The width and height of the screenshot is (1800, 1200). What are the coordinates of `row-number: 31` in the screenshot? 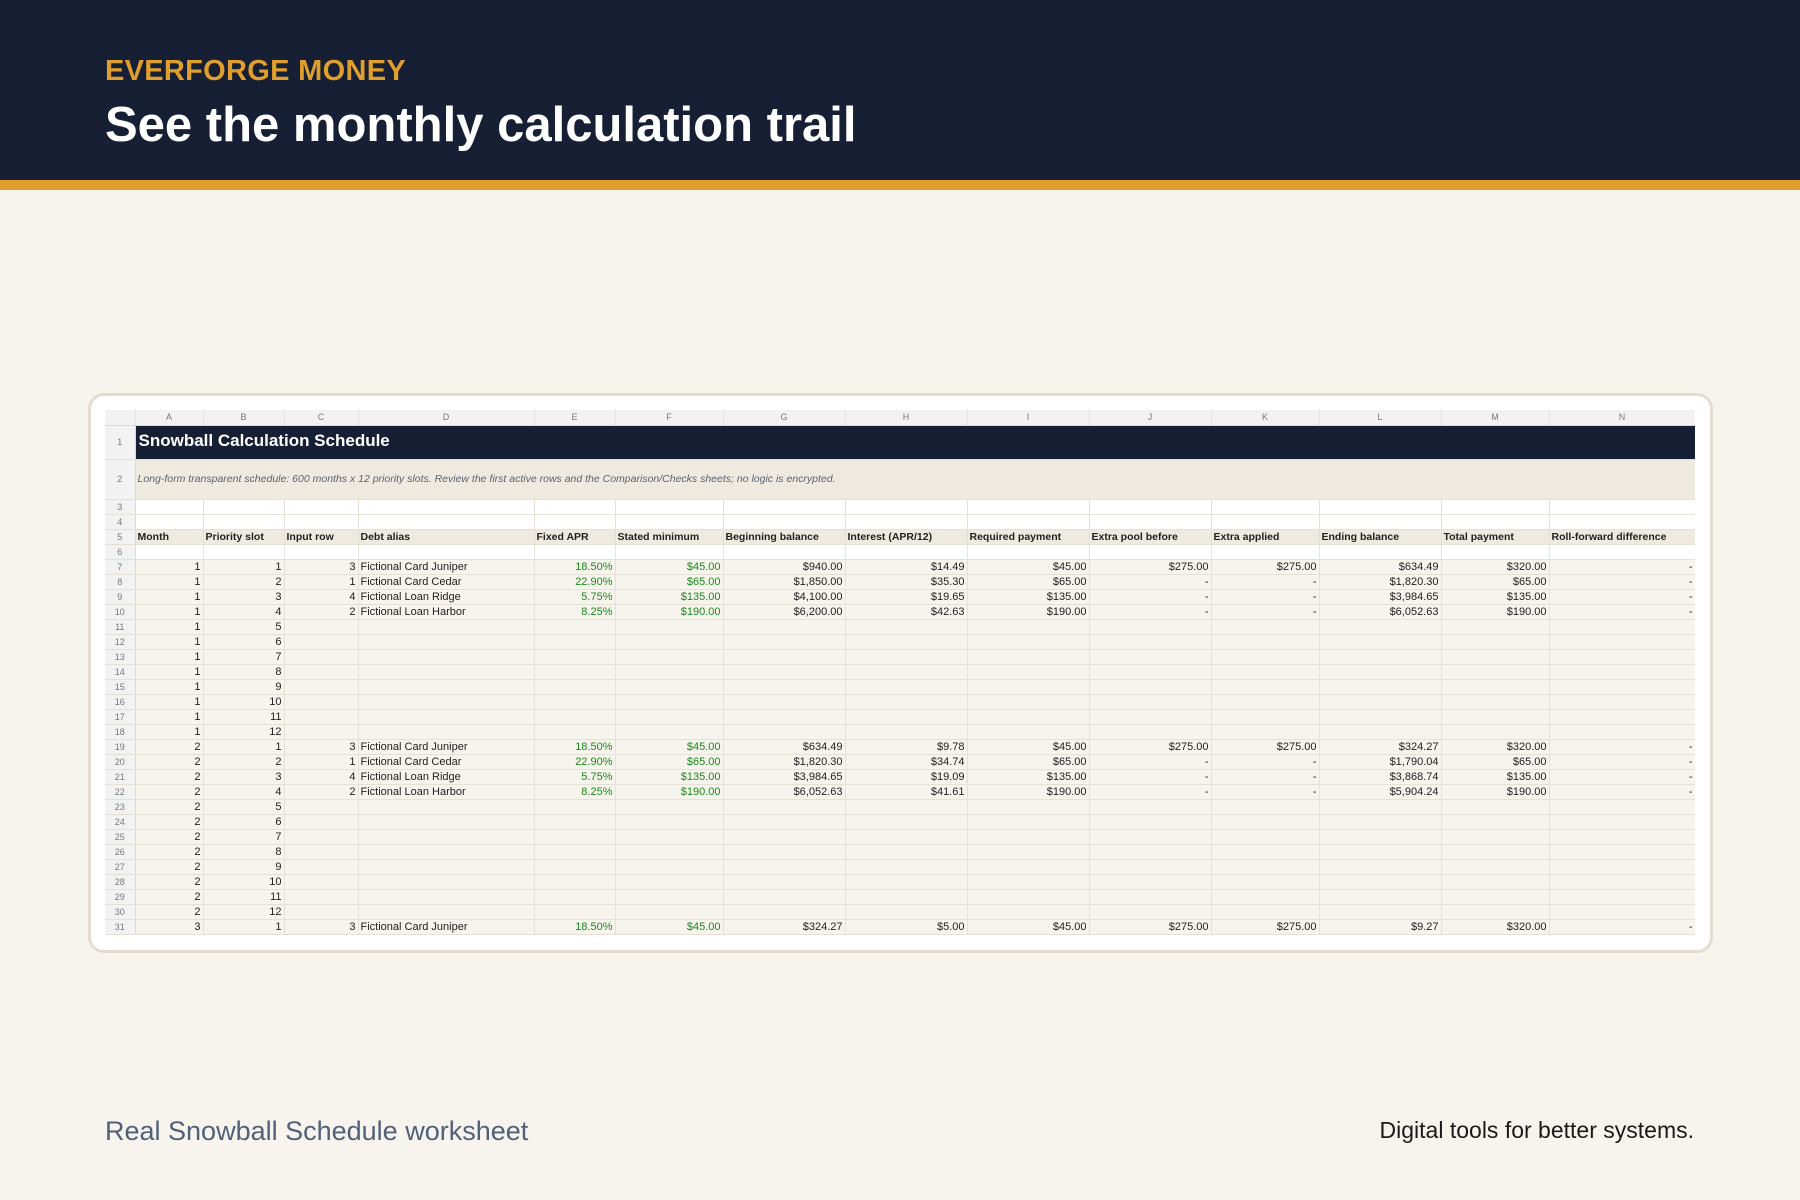 It's located at (120, 927).